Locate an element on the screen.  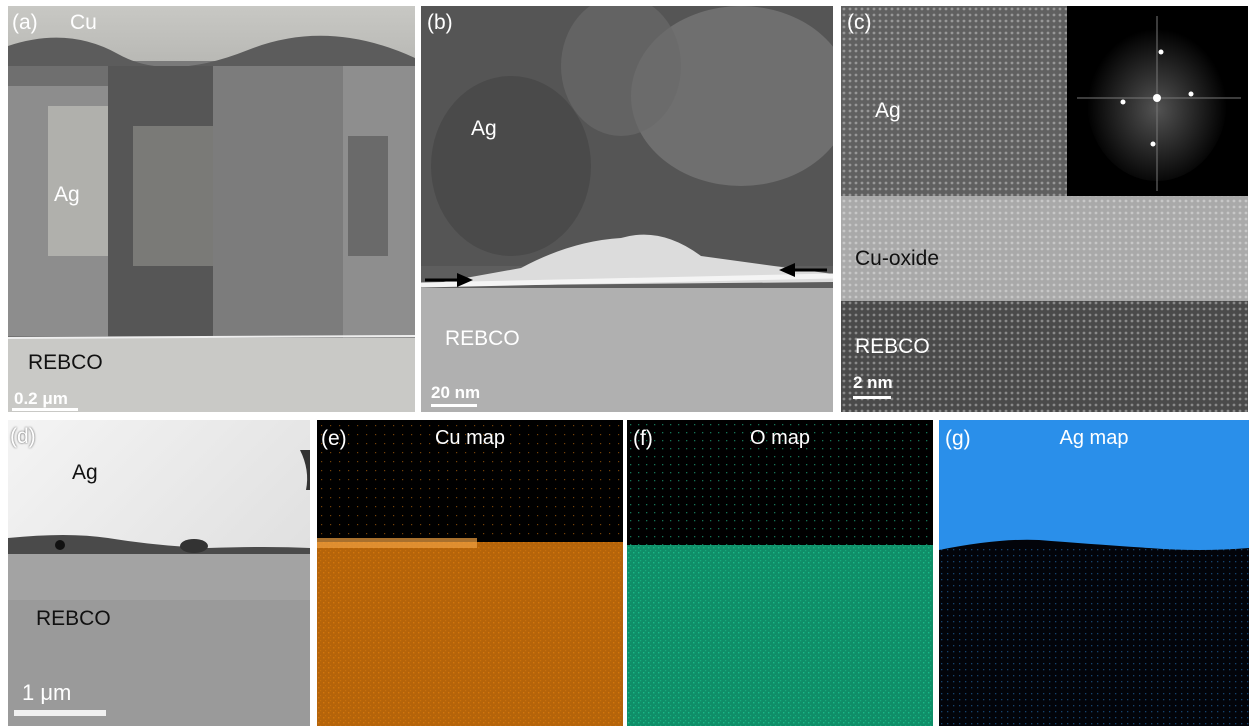
panel-d-label-ag: Ag is located at coordinates (85, 472).